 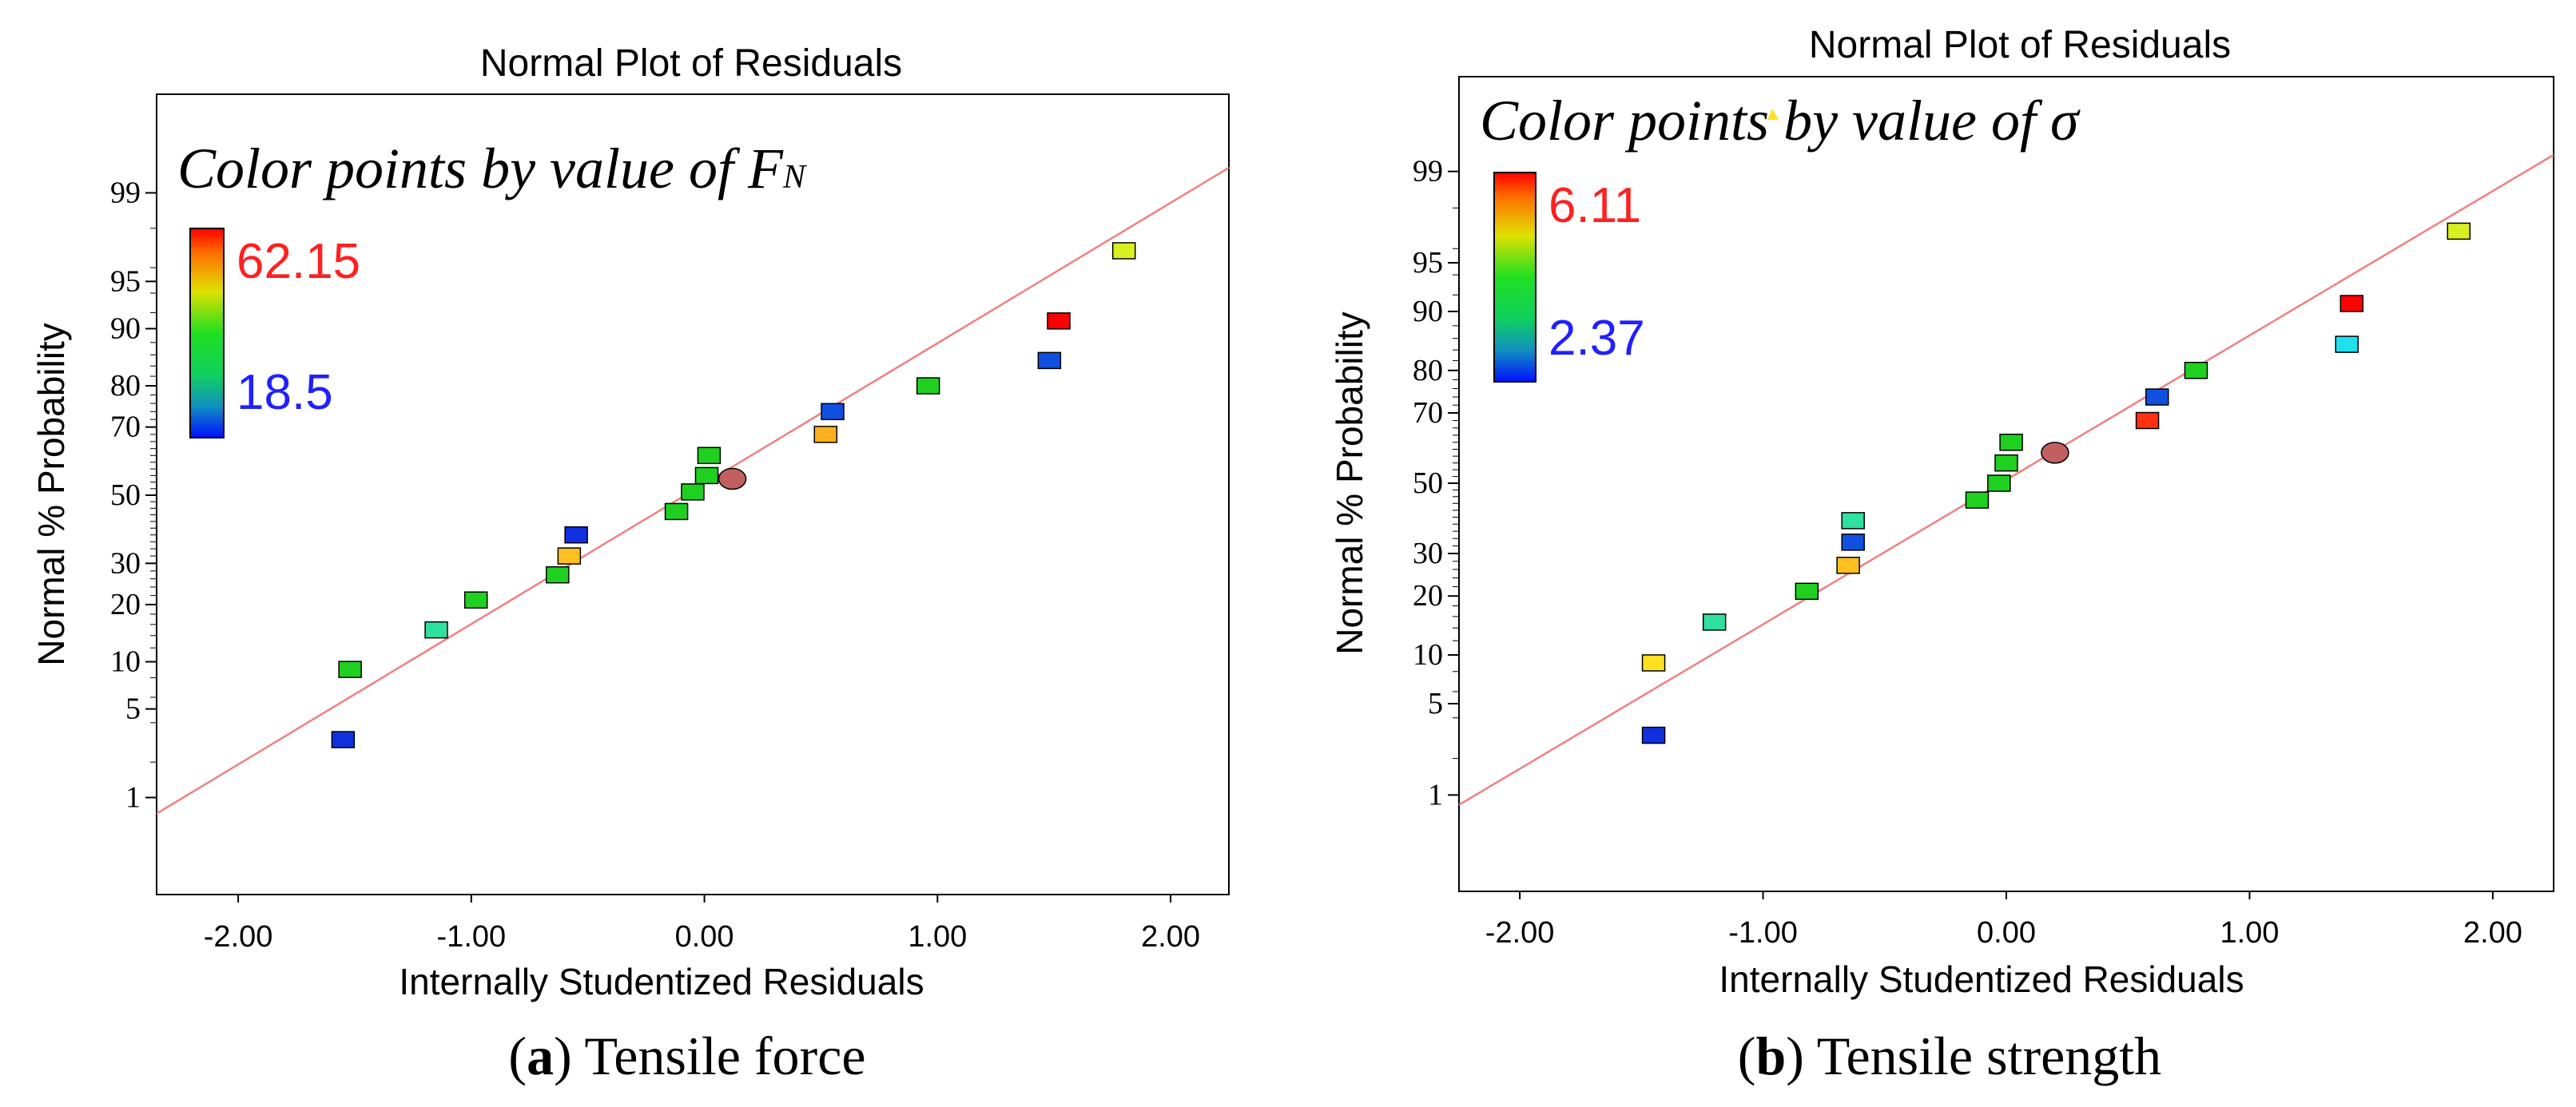 I want to click on colorbar-min-label: 18.5, so click(x=285, y=392).